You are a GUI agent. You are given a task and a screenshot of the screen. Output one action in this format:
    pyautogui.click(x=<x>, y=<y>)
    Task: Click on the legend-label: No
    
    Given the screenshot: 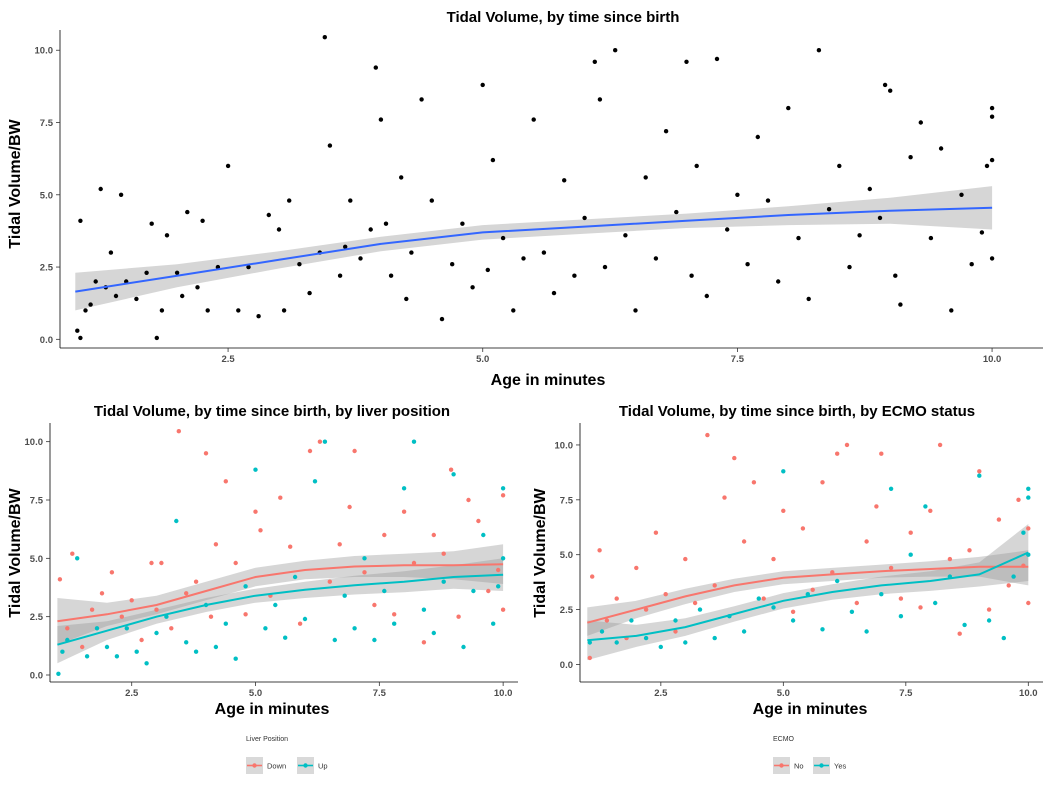 What is the action you would take?
    pyautogui.click(x=799, y=766)
    